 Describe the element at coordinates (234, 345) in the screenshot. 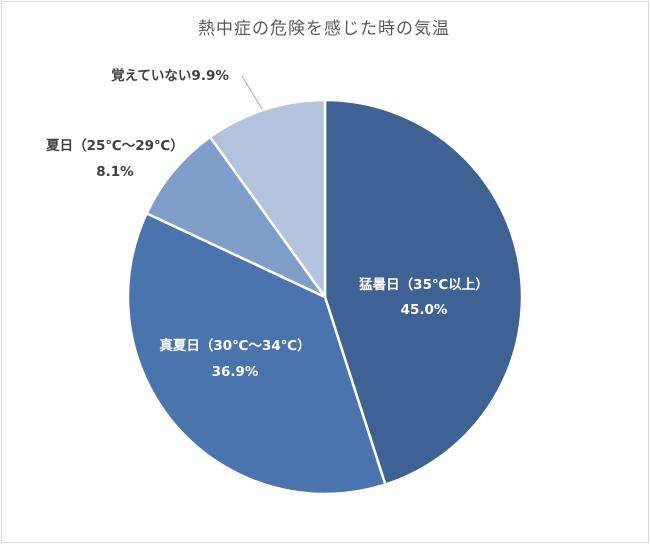

I see `slice-label-manatsu: 真夏日（30℃～34℃）` at that location.